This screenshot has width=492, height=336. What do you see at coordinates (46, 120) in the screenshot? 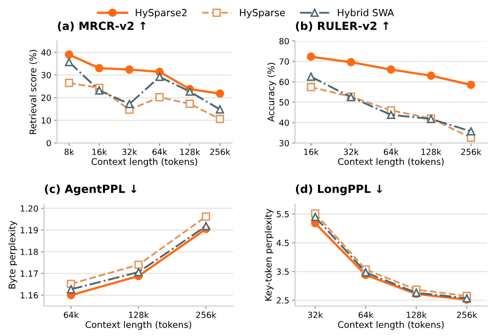
I see `y-tick-label: 10` at bounding box center [46, 120].